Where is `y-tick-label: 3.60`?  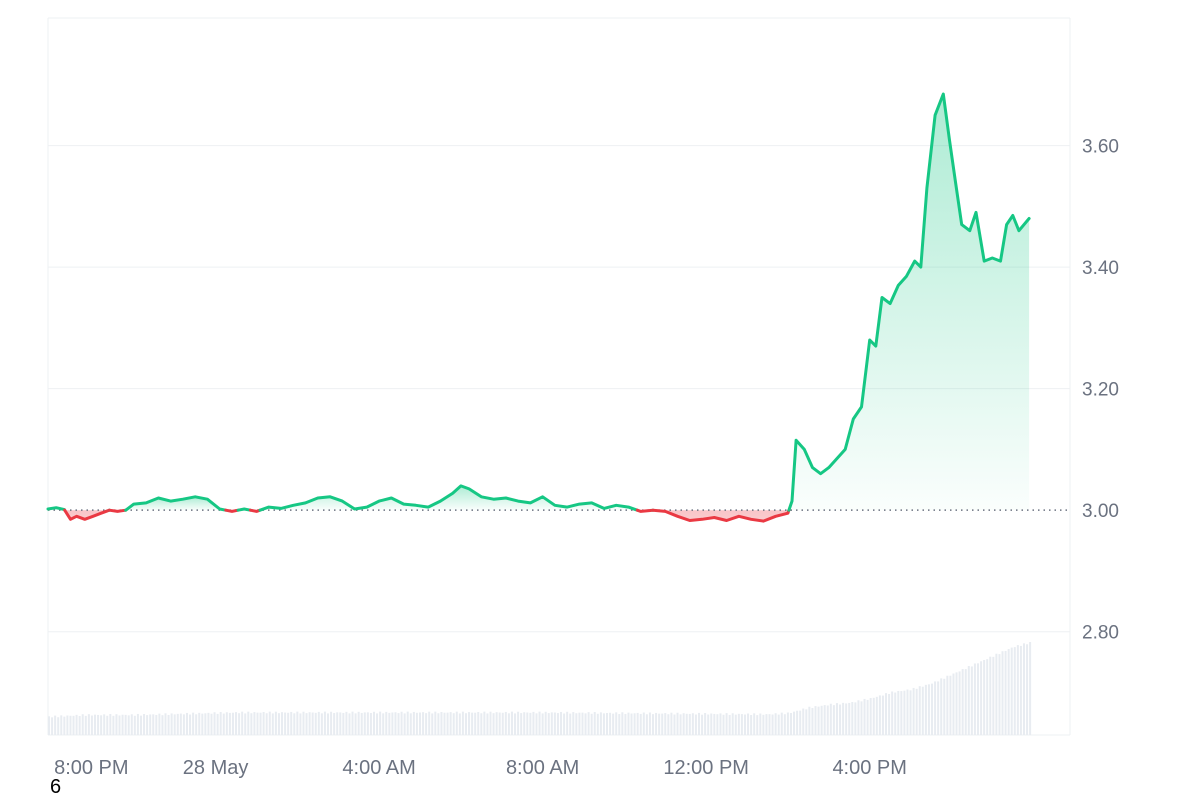 y-tick-label: 3.60 is located at coordinates (1100, 147).